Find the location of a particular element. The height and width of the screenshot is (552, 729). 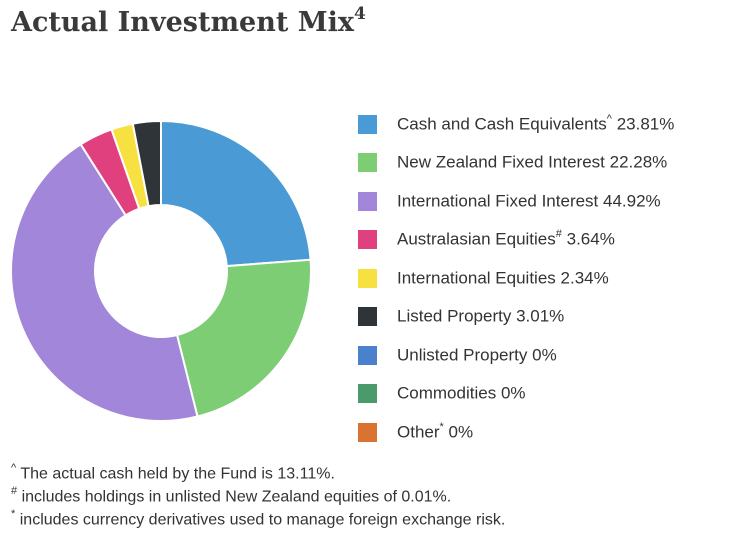

footnote-mark: # is located at coordinates (14, 491).